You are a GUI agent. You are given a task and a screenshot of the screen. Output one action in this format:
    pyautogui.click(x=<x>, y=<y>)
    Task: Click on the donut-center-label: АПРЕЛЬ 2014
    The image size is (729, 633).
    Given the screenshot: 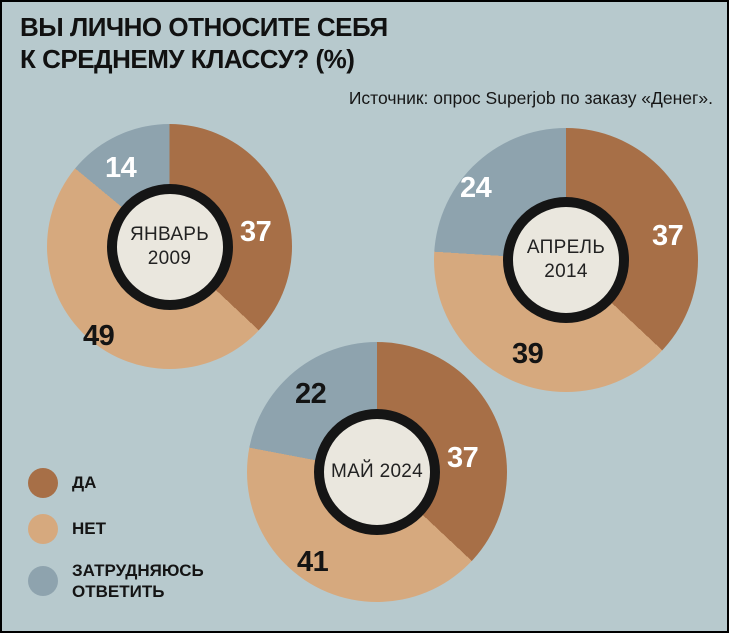 What is the action you would take?
    pyautogui.click(x=566, y=259)
    